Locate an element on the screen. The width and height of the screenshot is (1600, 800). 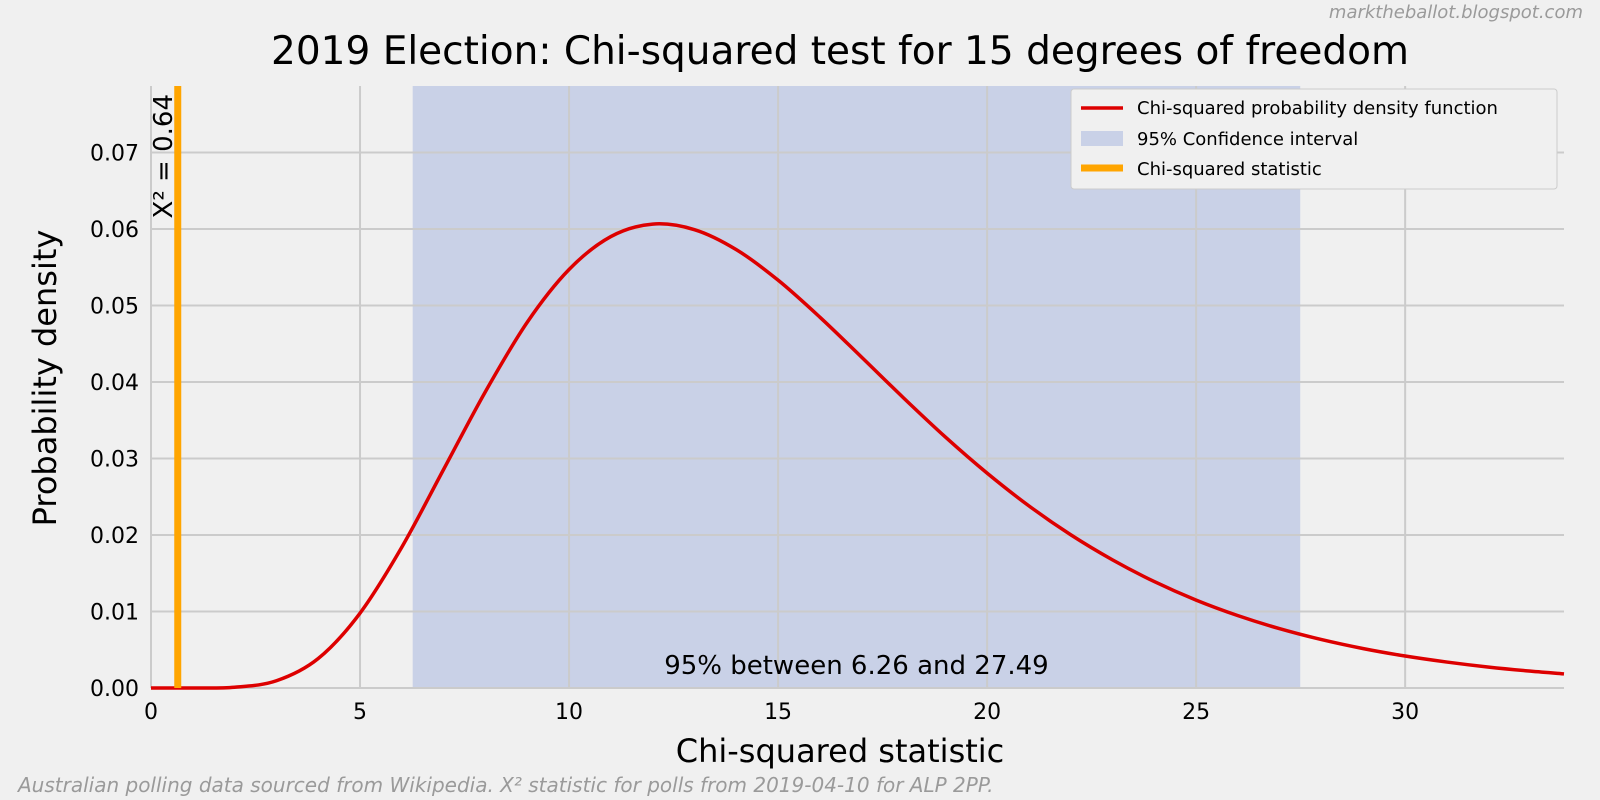
legend-label-ci: 95% Confidence interval is located at coordinates (1247, 139).